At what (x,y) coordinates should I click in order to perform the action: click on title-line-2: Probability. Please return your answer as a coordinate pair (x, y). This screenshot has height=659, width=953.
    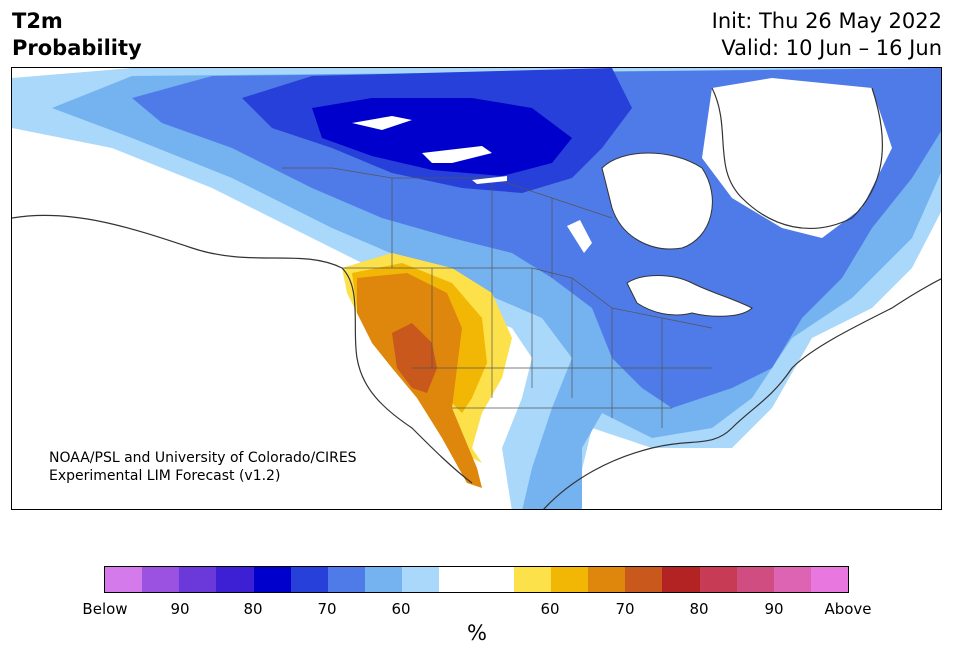
    Looking at the image, I should click on (77, 48).